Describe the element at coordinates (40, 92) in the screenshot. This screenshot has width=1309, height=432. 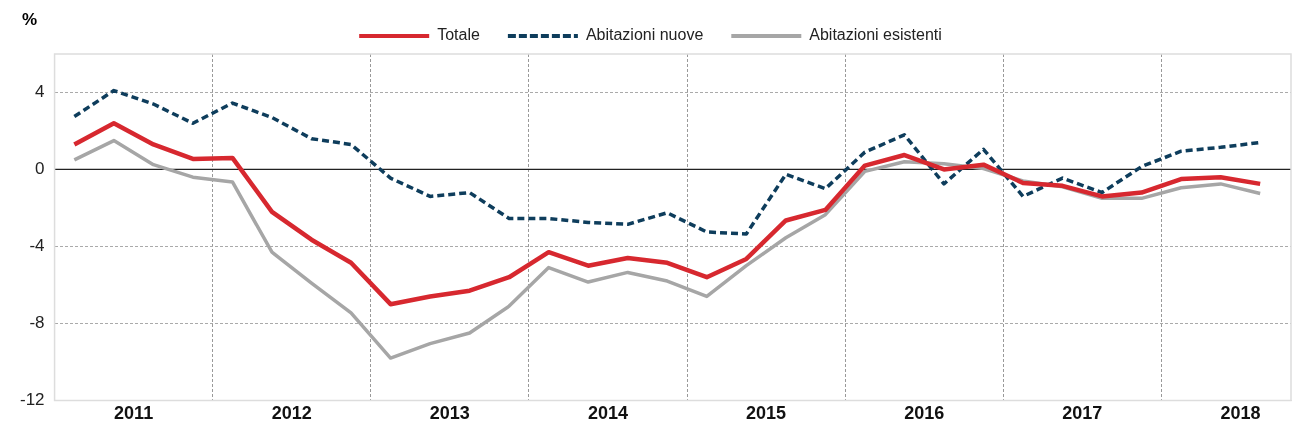
I see `y-tick-label: 4` at that location.